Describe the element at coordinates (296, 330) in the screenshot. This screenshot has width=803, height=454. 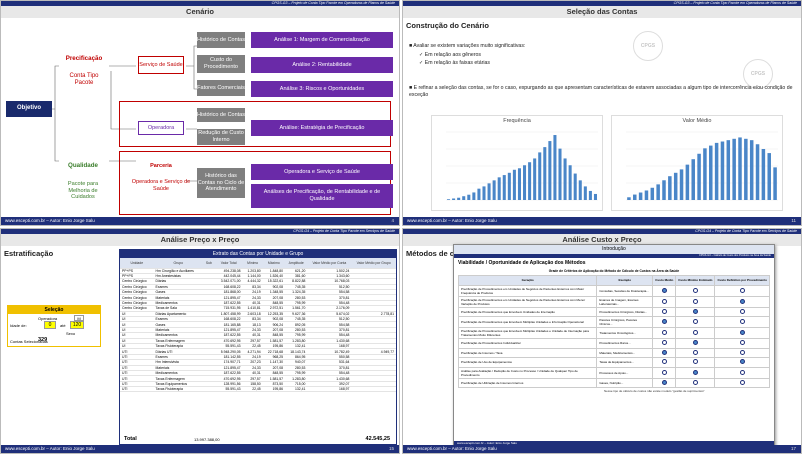
I see `table-cell: 280,53` at that location.